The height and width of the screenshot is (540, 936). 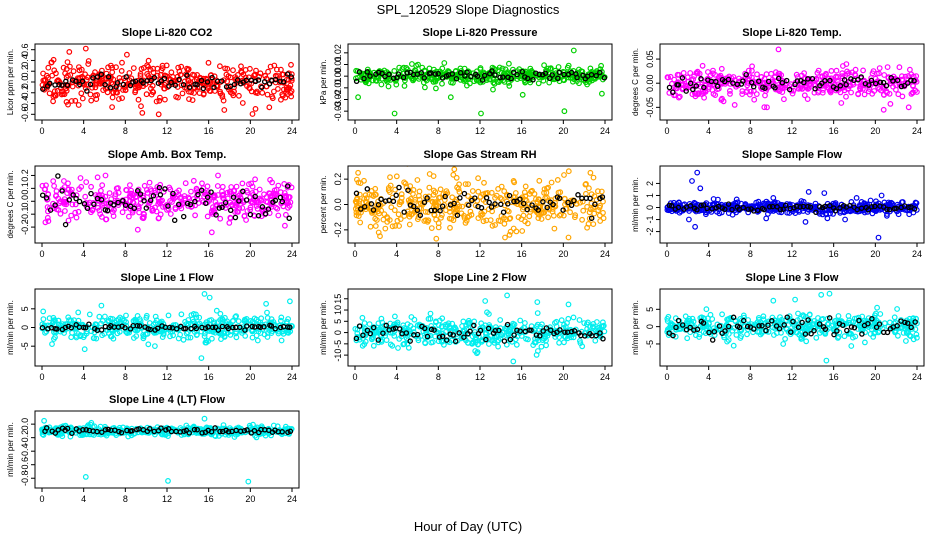 I want to click on x-tick-label: 24, so click(x=917, y=377).